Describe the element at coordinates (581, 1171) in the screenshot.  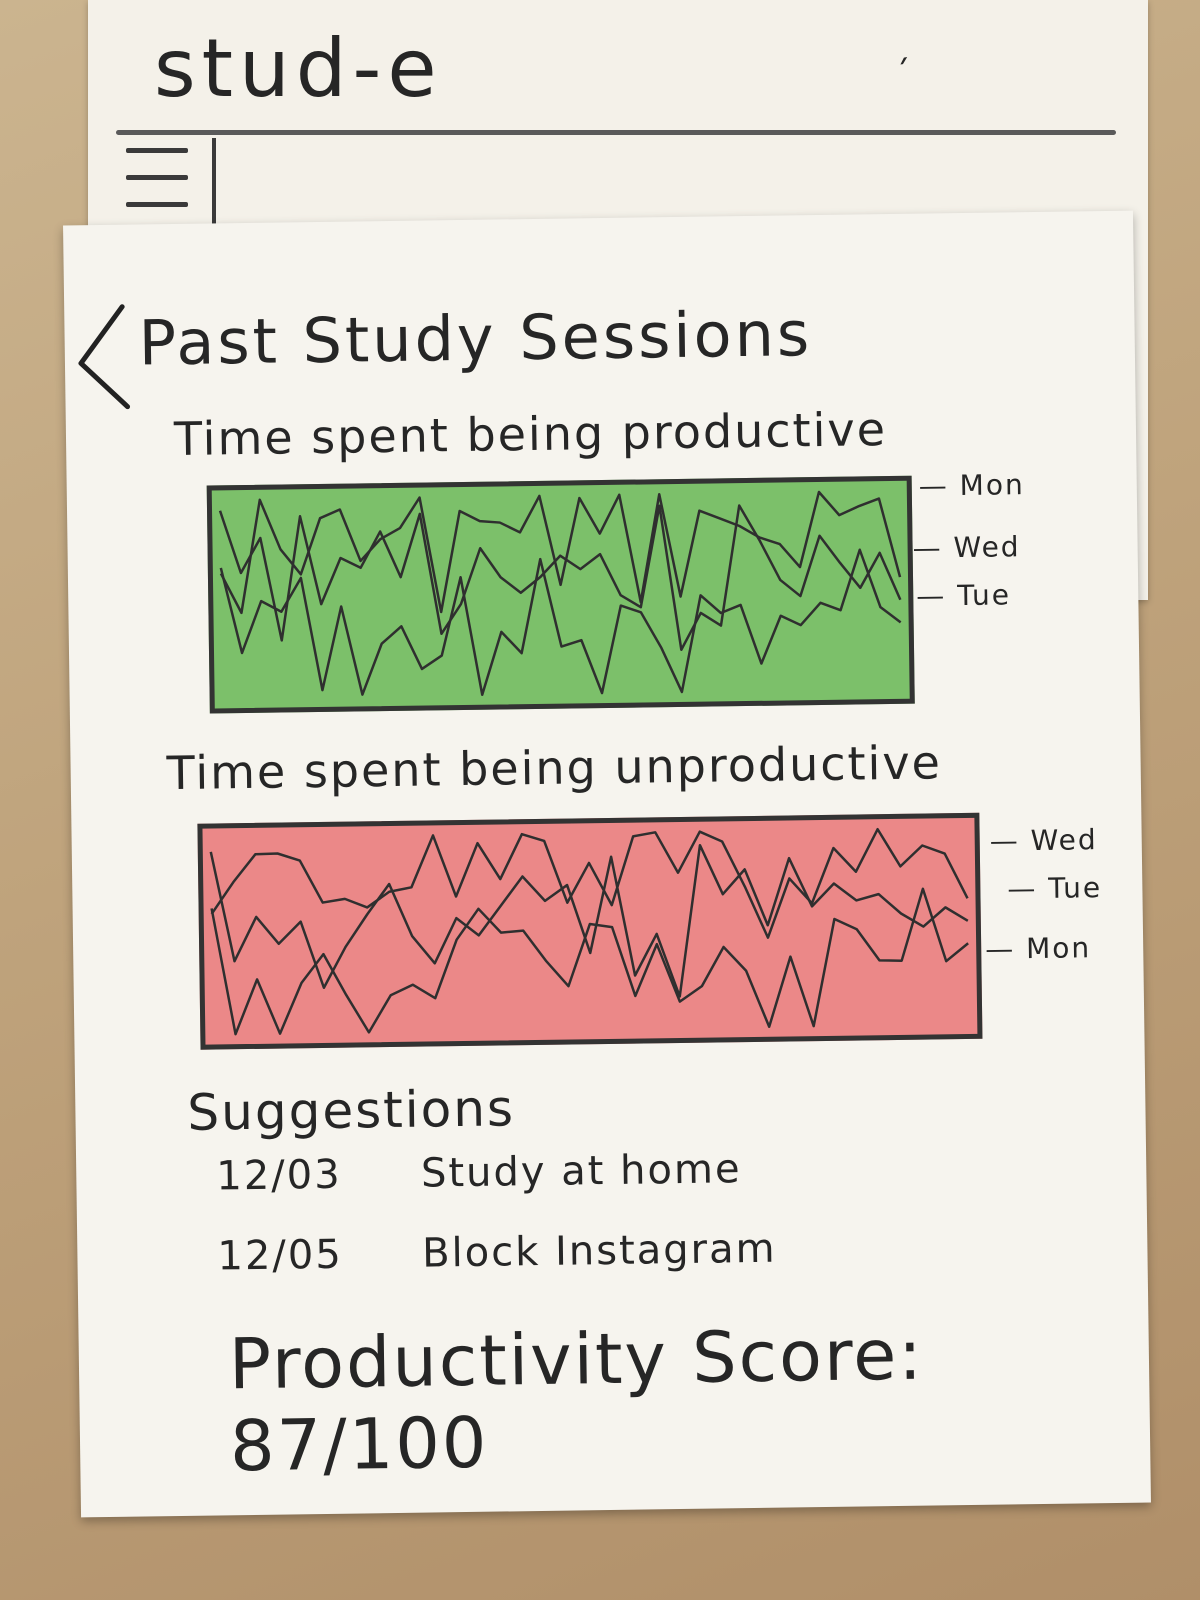
I see `suggestion-text: Study at home` at that location.